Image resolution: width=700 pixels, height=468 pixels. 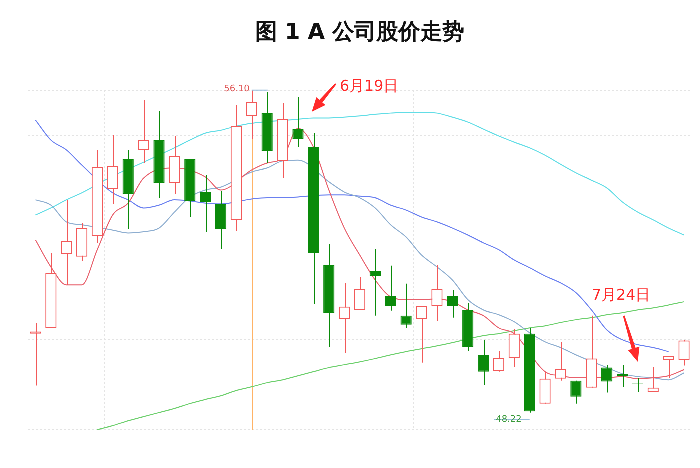 I want to click on annotation: 56.10, so click(x=237, y=89).